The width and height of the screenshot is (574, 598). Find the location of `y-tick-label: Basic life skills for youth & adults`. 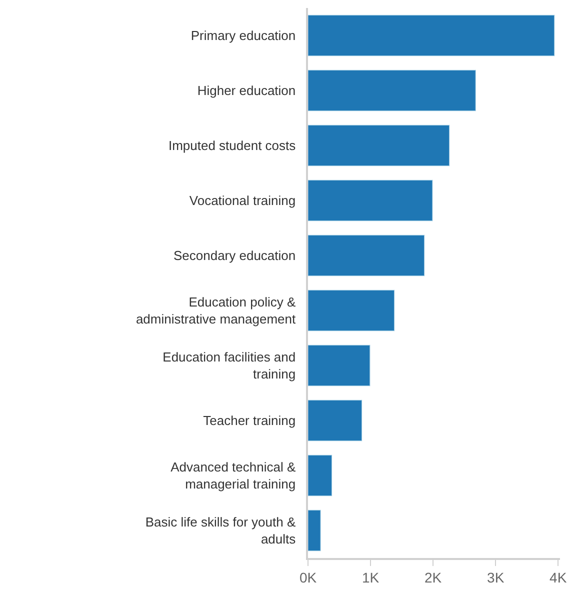

y-tick-label: Basic life skills for youth & adults is located at coordinates (220, 530).